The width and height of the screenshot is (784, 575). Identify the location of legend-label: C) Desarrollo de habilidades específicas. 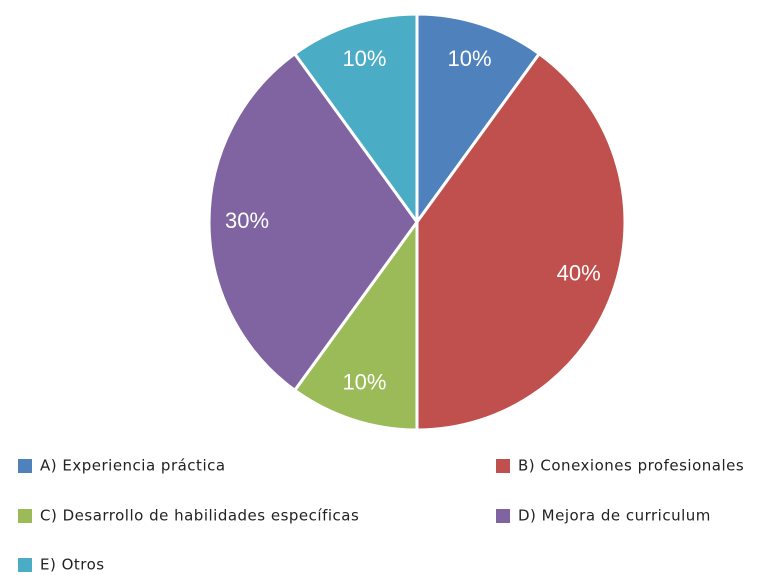
(199, 516).